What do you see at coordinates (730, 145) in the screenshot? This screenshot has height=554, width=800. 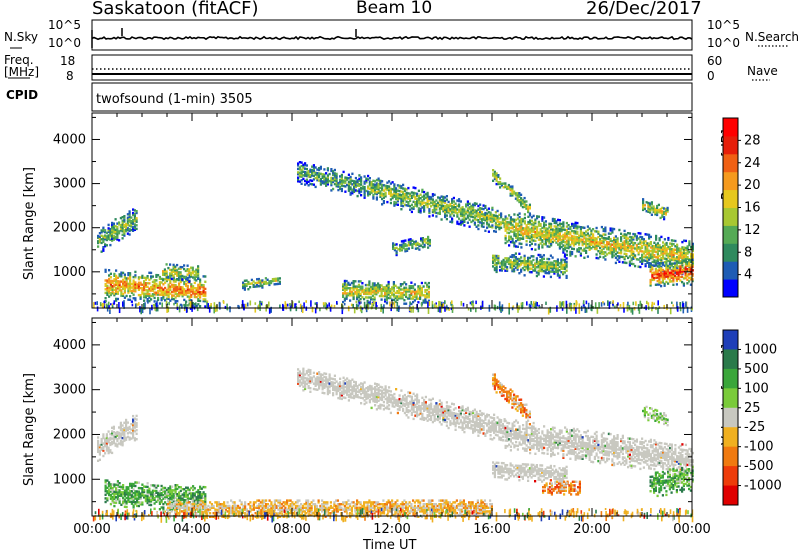 I see `colorbar-swatch` at bounding box center [730, 145].